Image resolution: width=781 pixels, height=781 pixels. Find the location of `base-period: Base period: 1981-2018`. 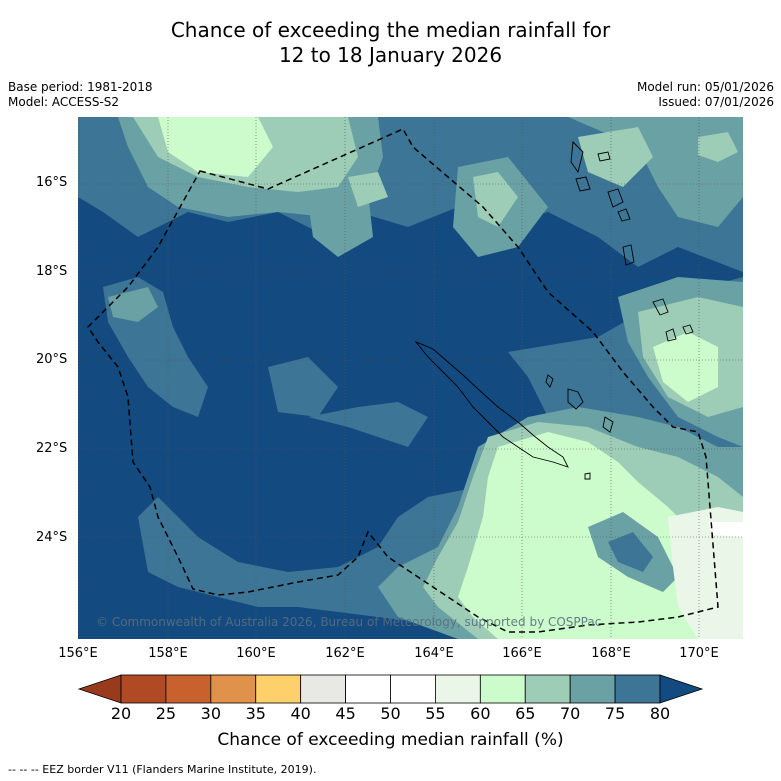

base-period: Base period: 1981-2018 is located at coordinates (80, 87).